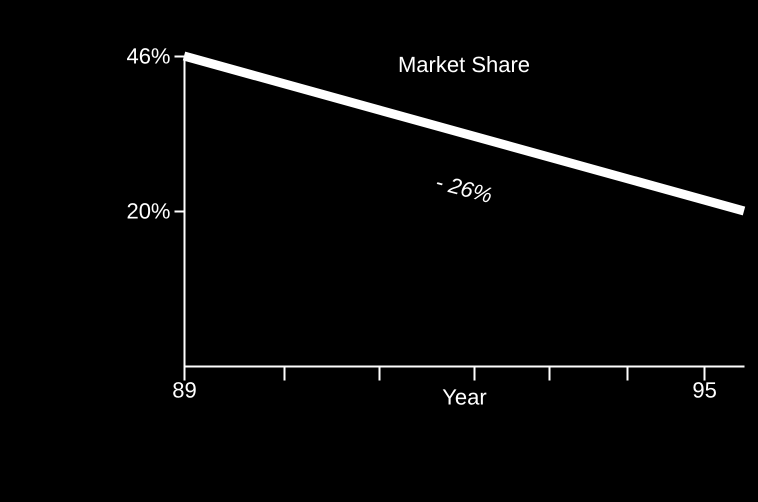 The image size is (758, 502). I want to click on chart-title: Market Share, so click(464, 64).